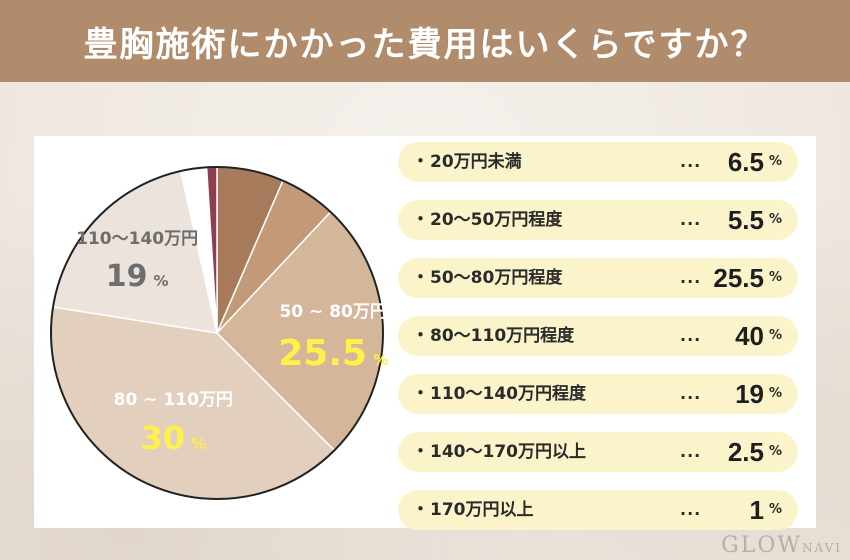 This screenshot has height=560, width=850. I want to click on legend-label: 50〜80万円程度, so click(496, 278).